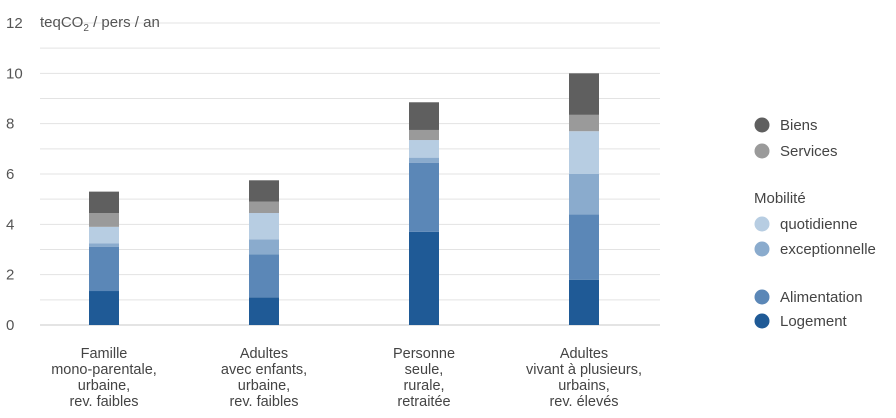  I want to click on y-axis-tick-labels: 0 2 4 6 8 10 12, so click(14, 174).